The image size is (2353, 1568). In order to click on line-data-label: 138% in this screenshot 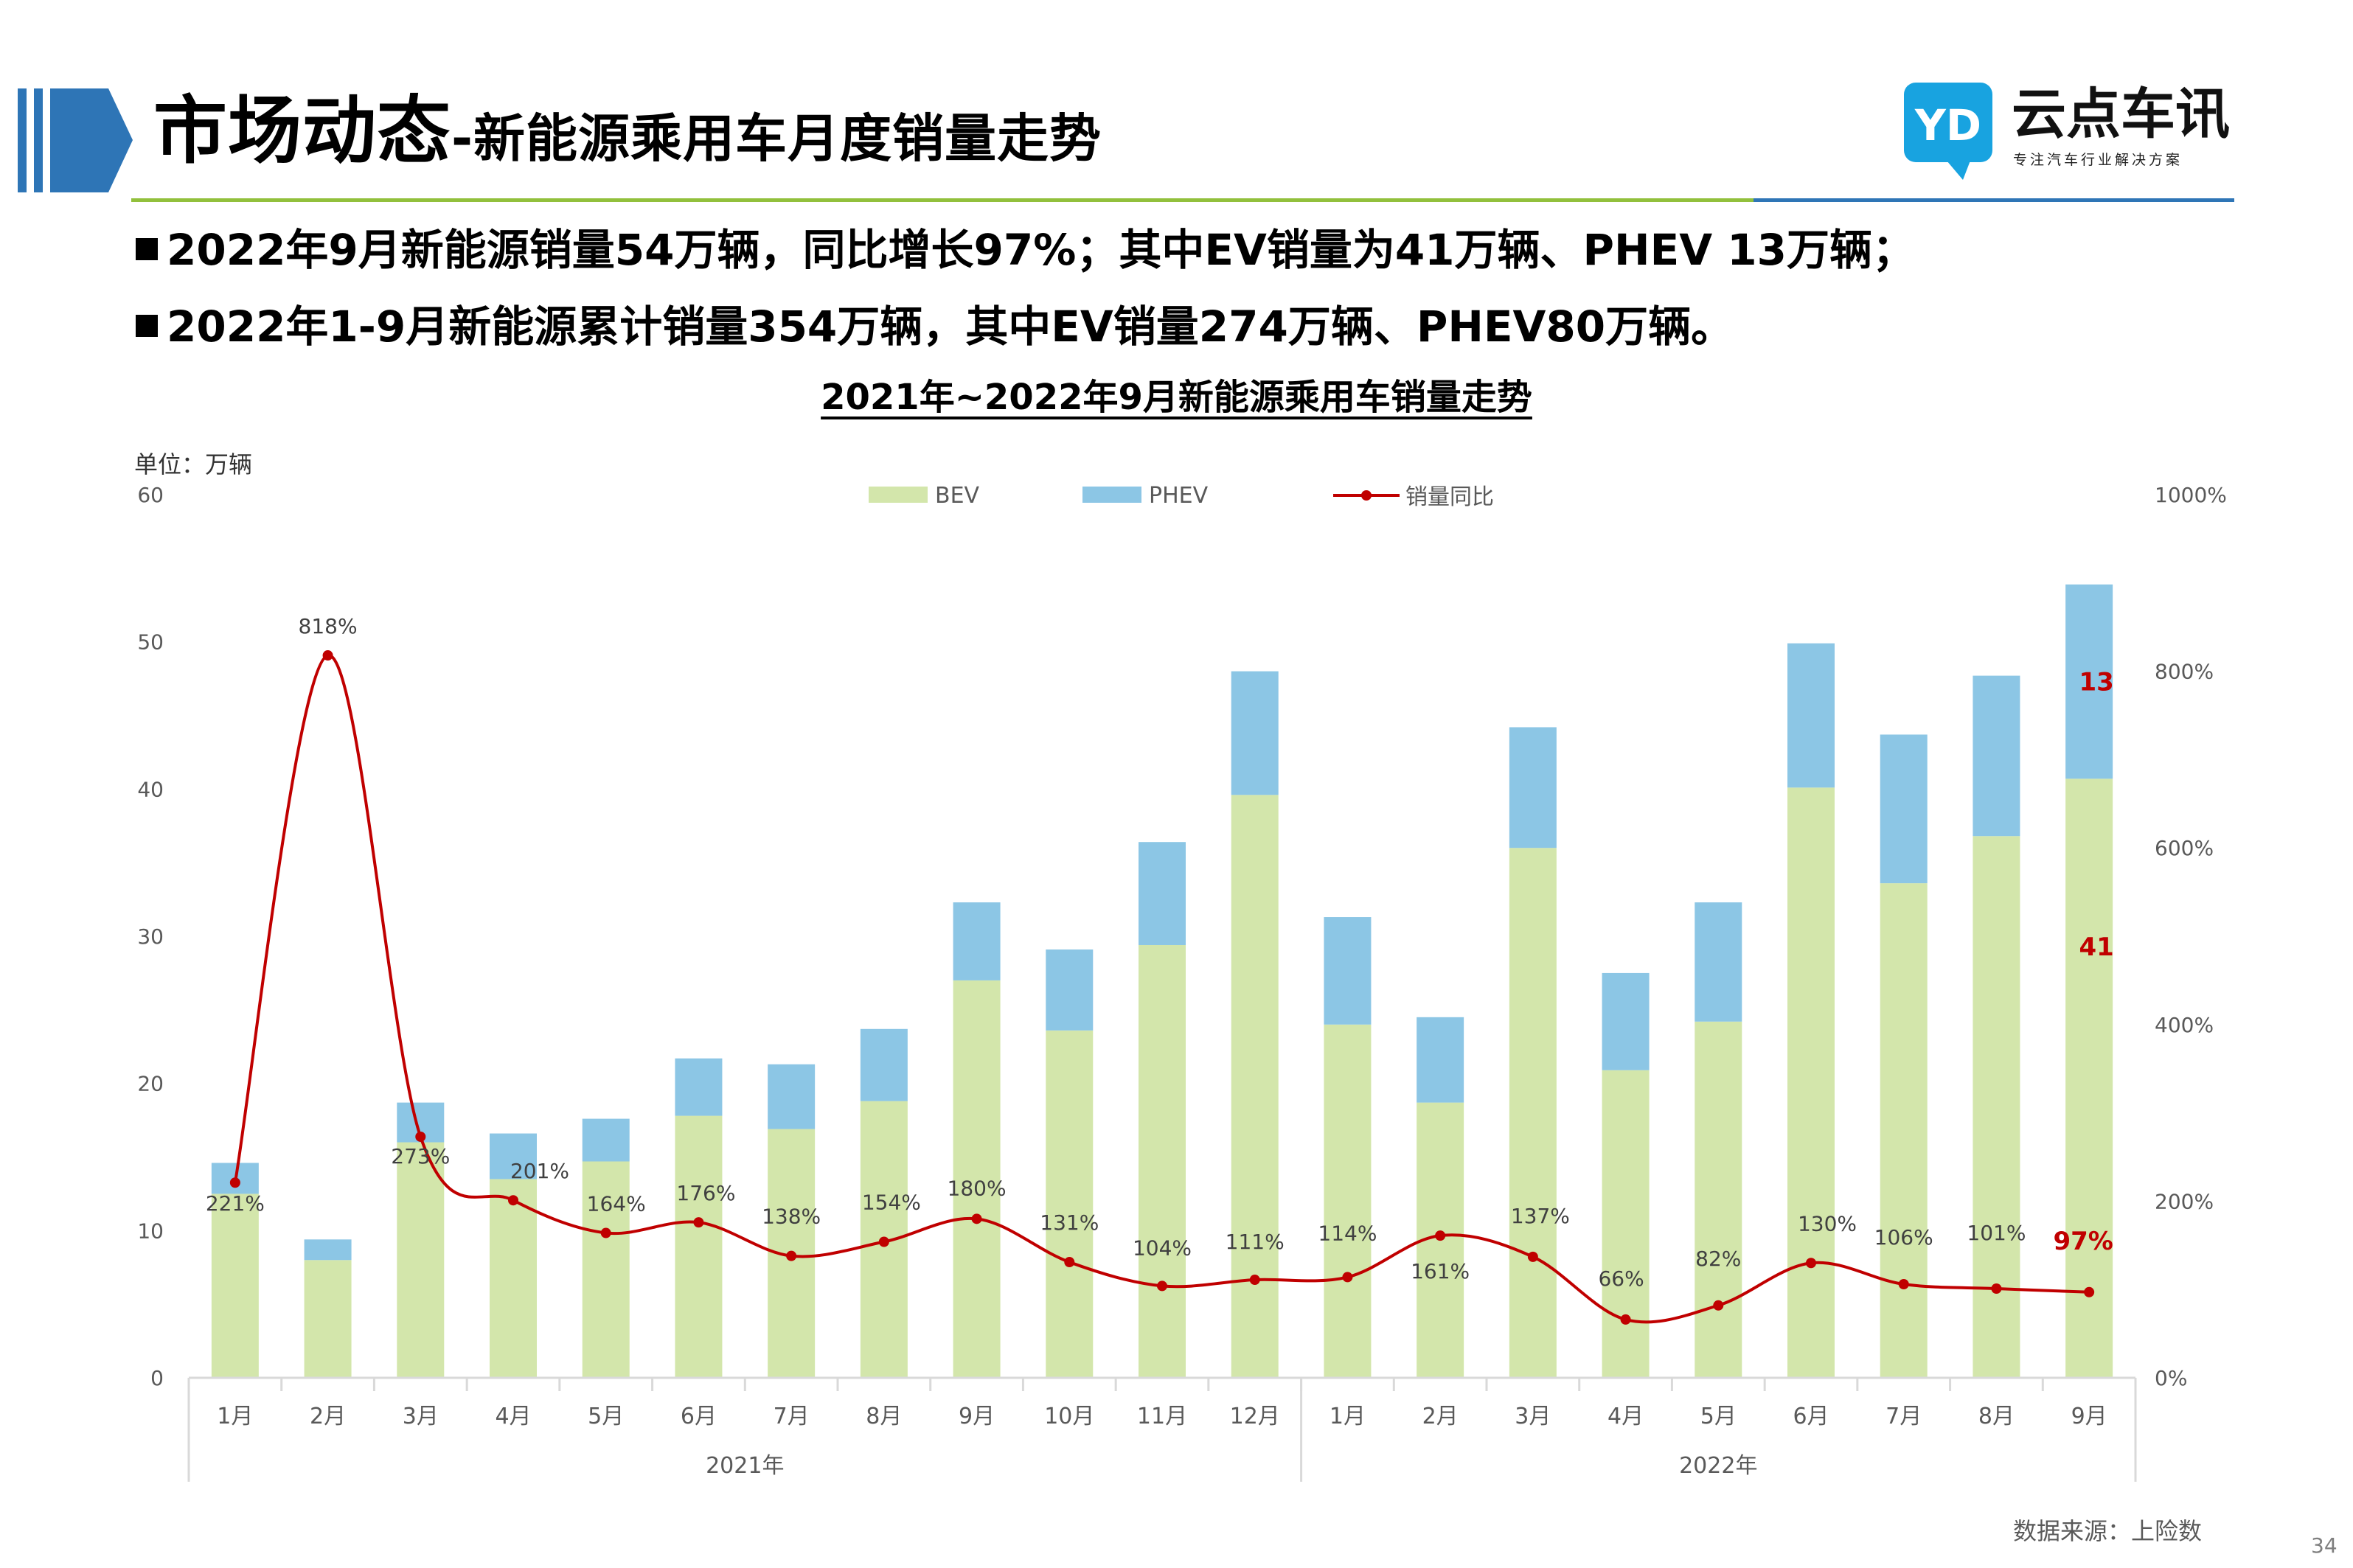, I will do `click(791, 1217)`.